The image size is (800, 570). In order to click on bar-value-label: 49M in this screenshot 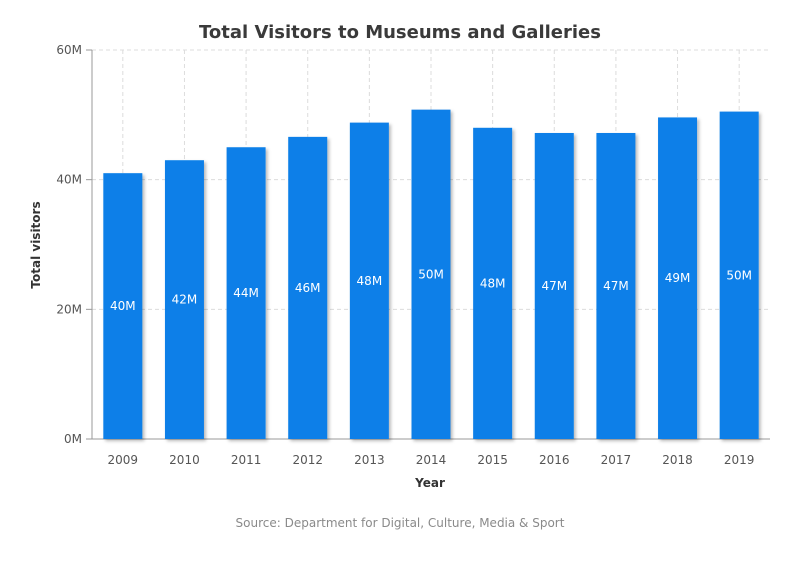, I will do `click(678, 278)`.